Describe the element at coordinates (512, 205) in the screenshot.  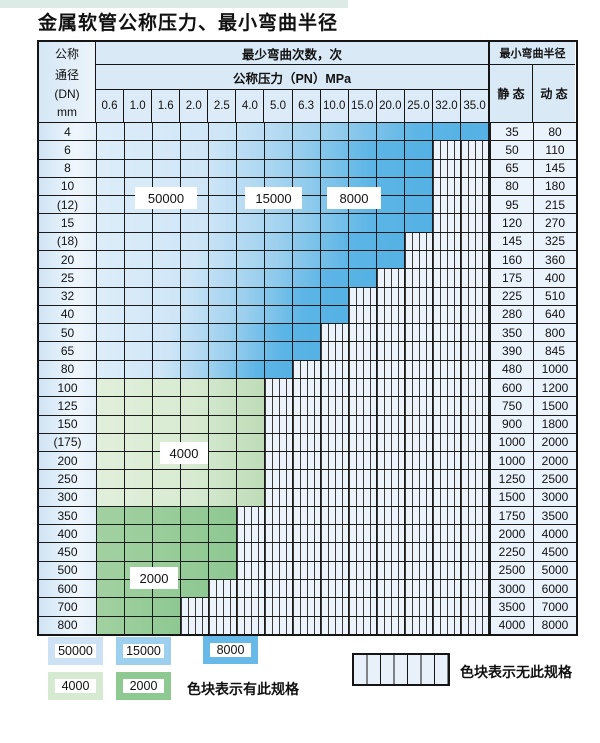
I see `static-value: 95` at that location.